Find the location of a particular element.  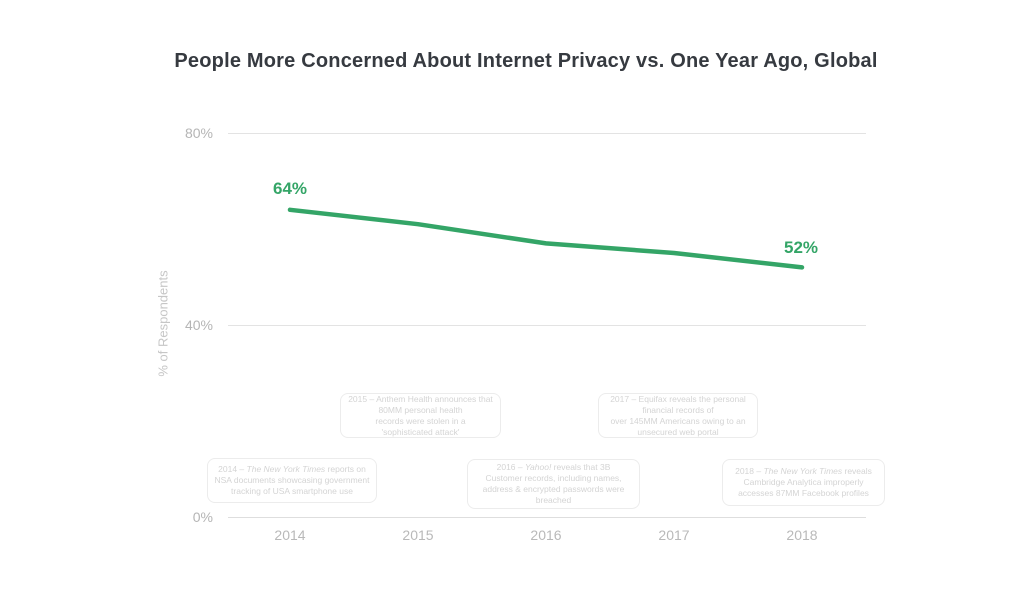

x-tick-2017: 2017 is located at coordinates (674, 535).